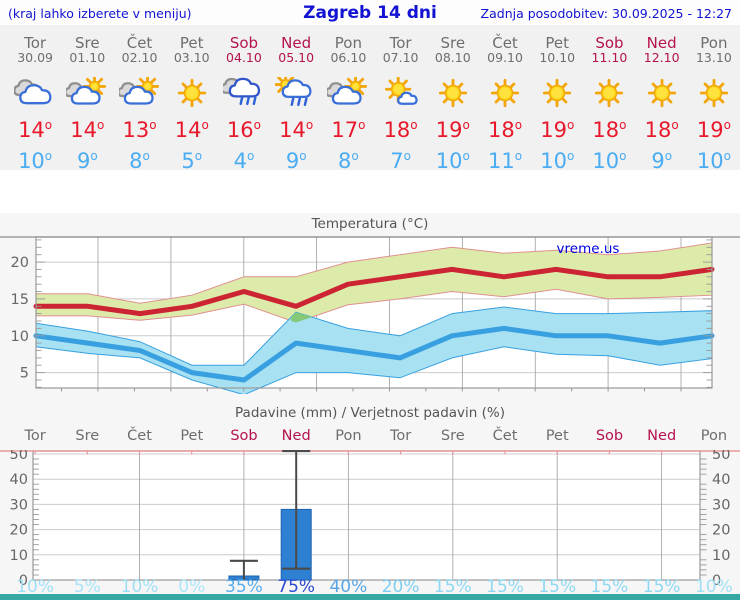 This screenshot has width=740, height=600. I want to click on day-date: 05.10, so click(296, 57).